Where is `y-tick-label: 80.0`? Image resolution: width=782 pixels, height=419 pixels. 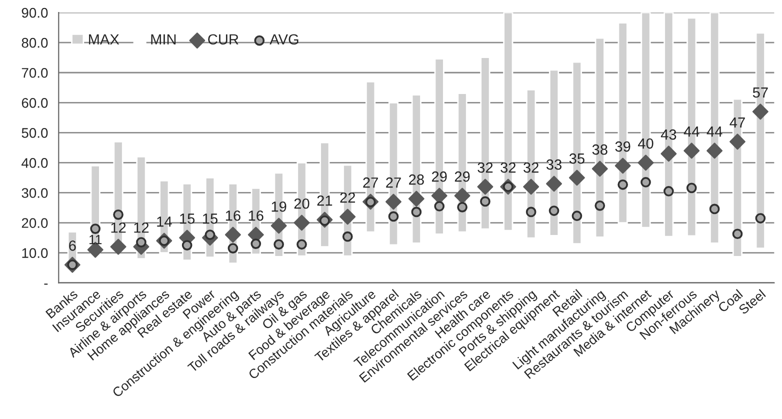 y-tick-label: 80.0 is located at coordinates (35, 43).